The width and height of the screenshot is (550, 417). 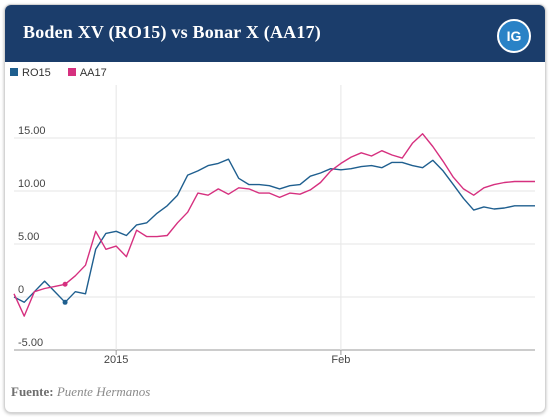 What do you see at coordinates (65, 73) in the screenshot?
I see `legend: RO15 AA17` at bounding box center [65, 73].